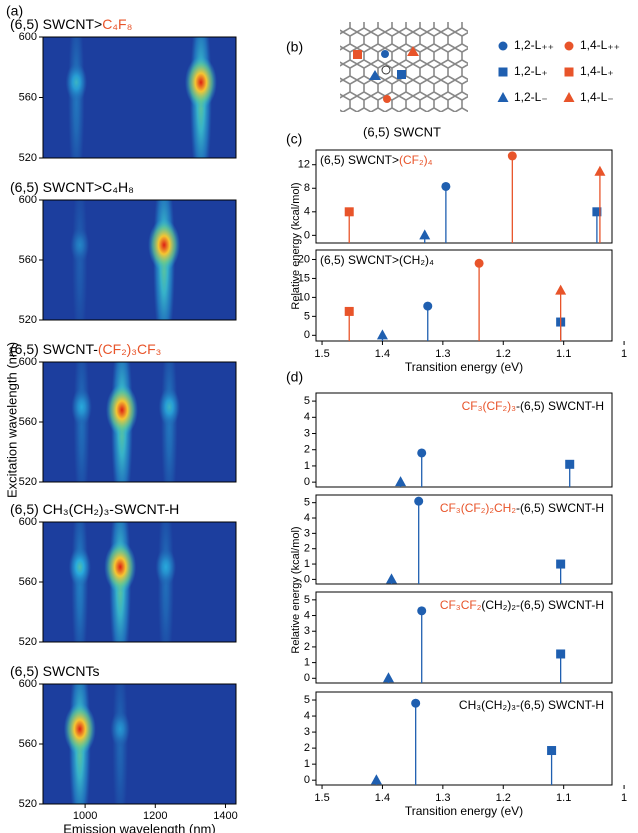  What do you see at coordinates (503, 798) in the screenshot?
I see `x-tick-label: 1.2` at bounding box center [503, 798].